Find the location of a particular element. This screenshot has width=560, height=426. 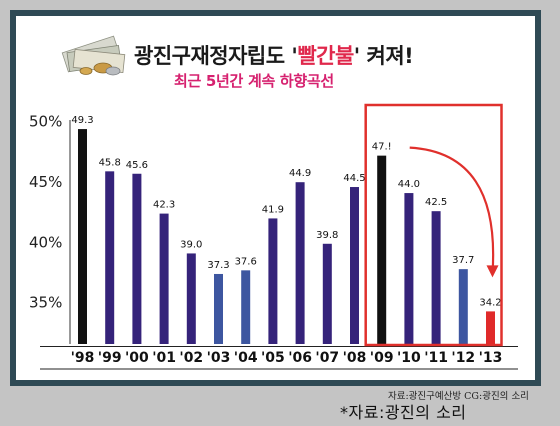

value-label: 39.0 is located at coordinates (191, 244).